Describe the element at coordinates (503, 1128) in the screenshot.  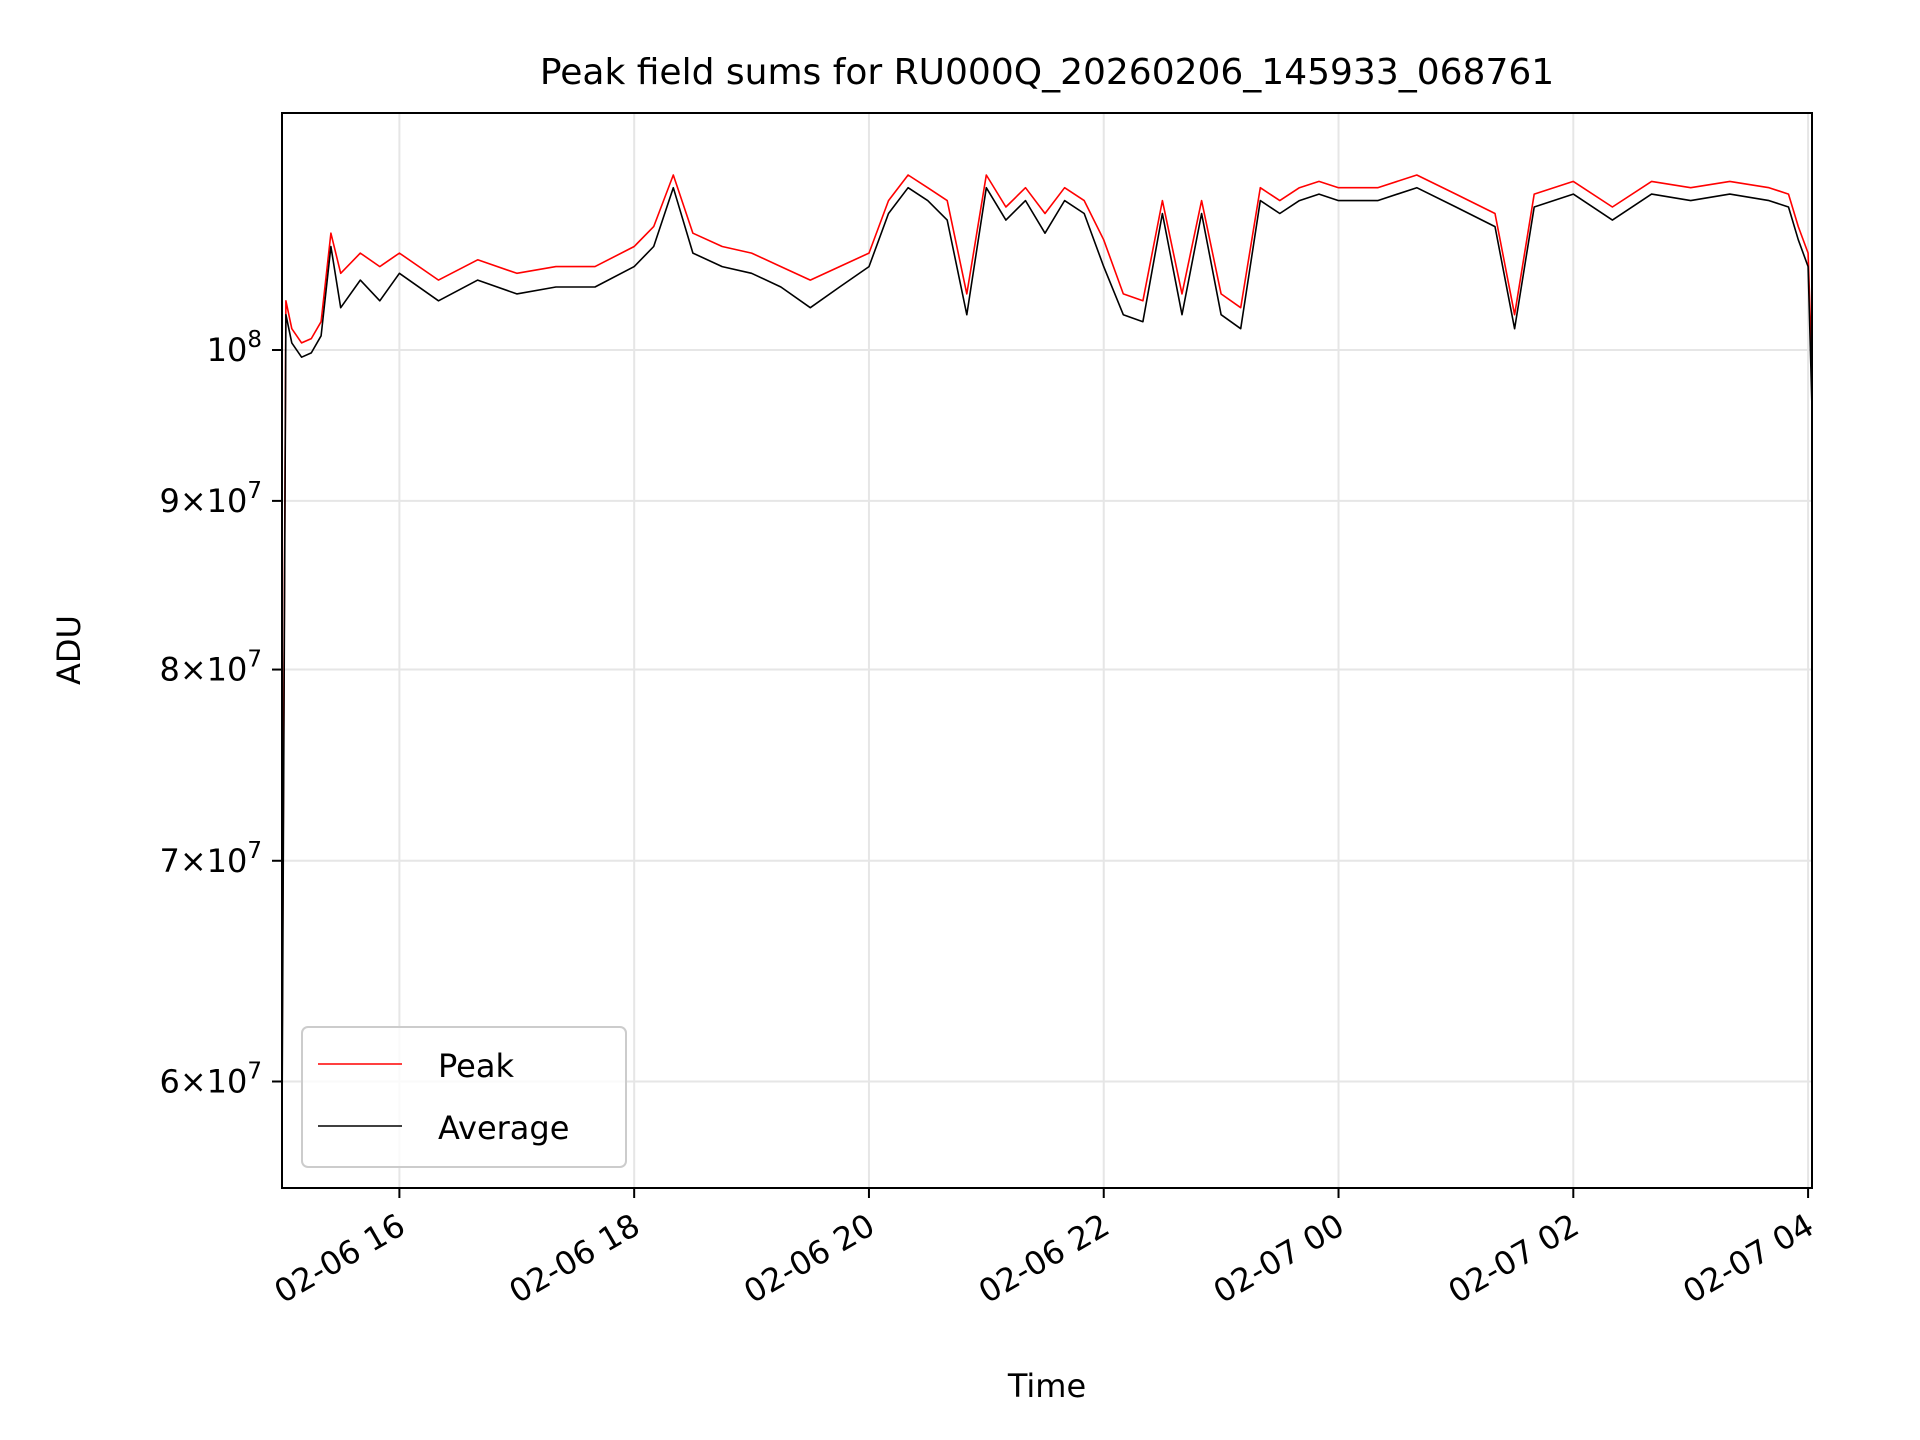
I see `legend-label-average: Average` at that location.